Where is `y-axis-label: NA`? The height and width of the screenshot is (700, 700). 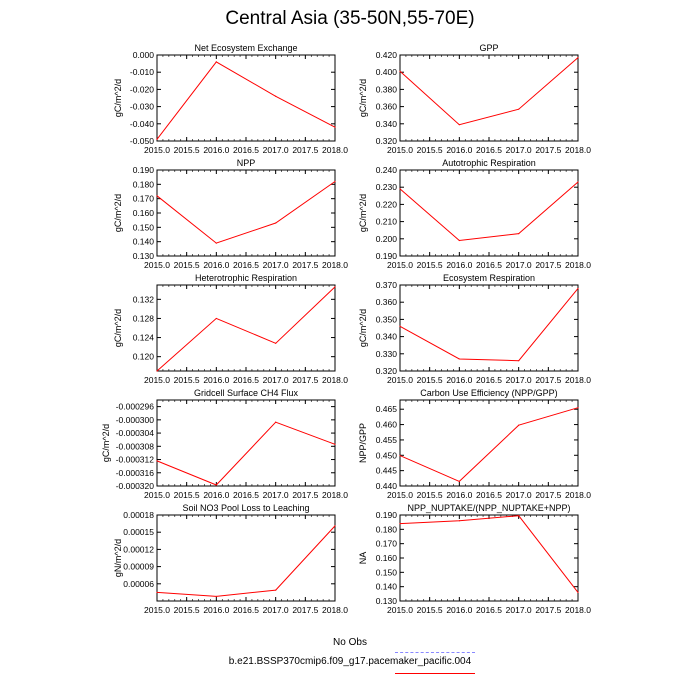
y-axis-label: NA is located at coordinates (363, 558).